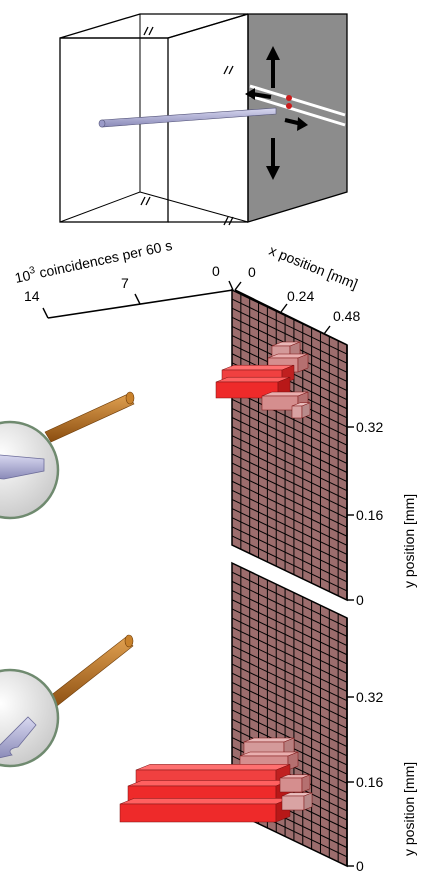 This screenshot has width=424, height=874. What do you see at coordinates (313, 267) in the screenshot?
I see `x-axis-label: x position [mm]` at bounding box center [313, 267].